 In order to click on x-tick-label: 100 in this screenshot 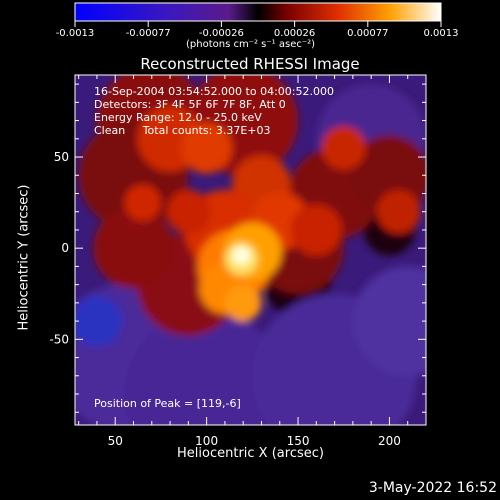, I will do `click(206, 441)`.